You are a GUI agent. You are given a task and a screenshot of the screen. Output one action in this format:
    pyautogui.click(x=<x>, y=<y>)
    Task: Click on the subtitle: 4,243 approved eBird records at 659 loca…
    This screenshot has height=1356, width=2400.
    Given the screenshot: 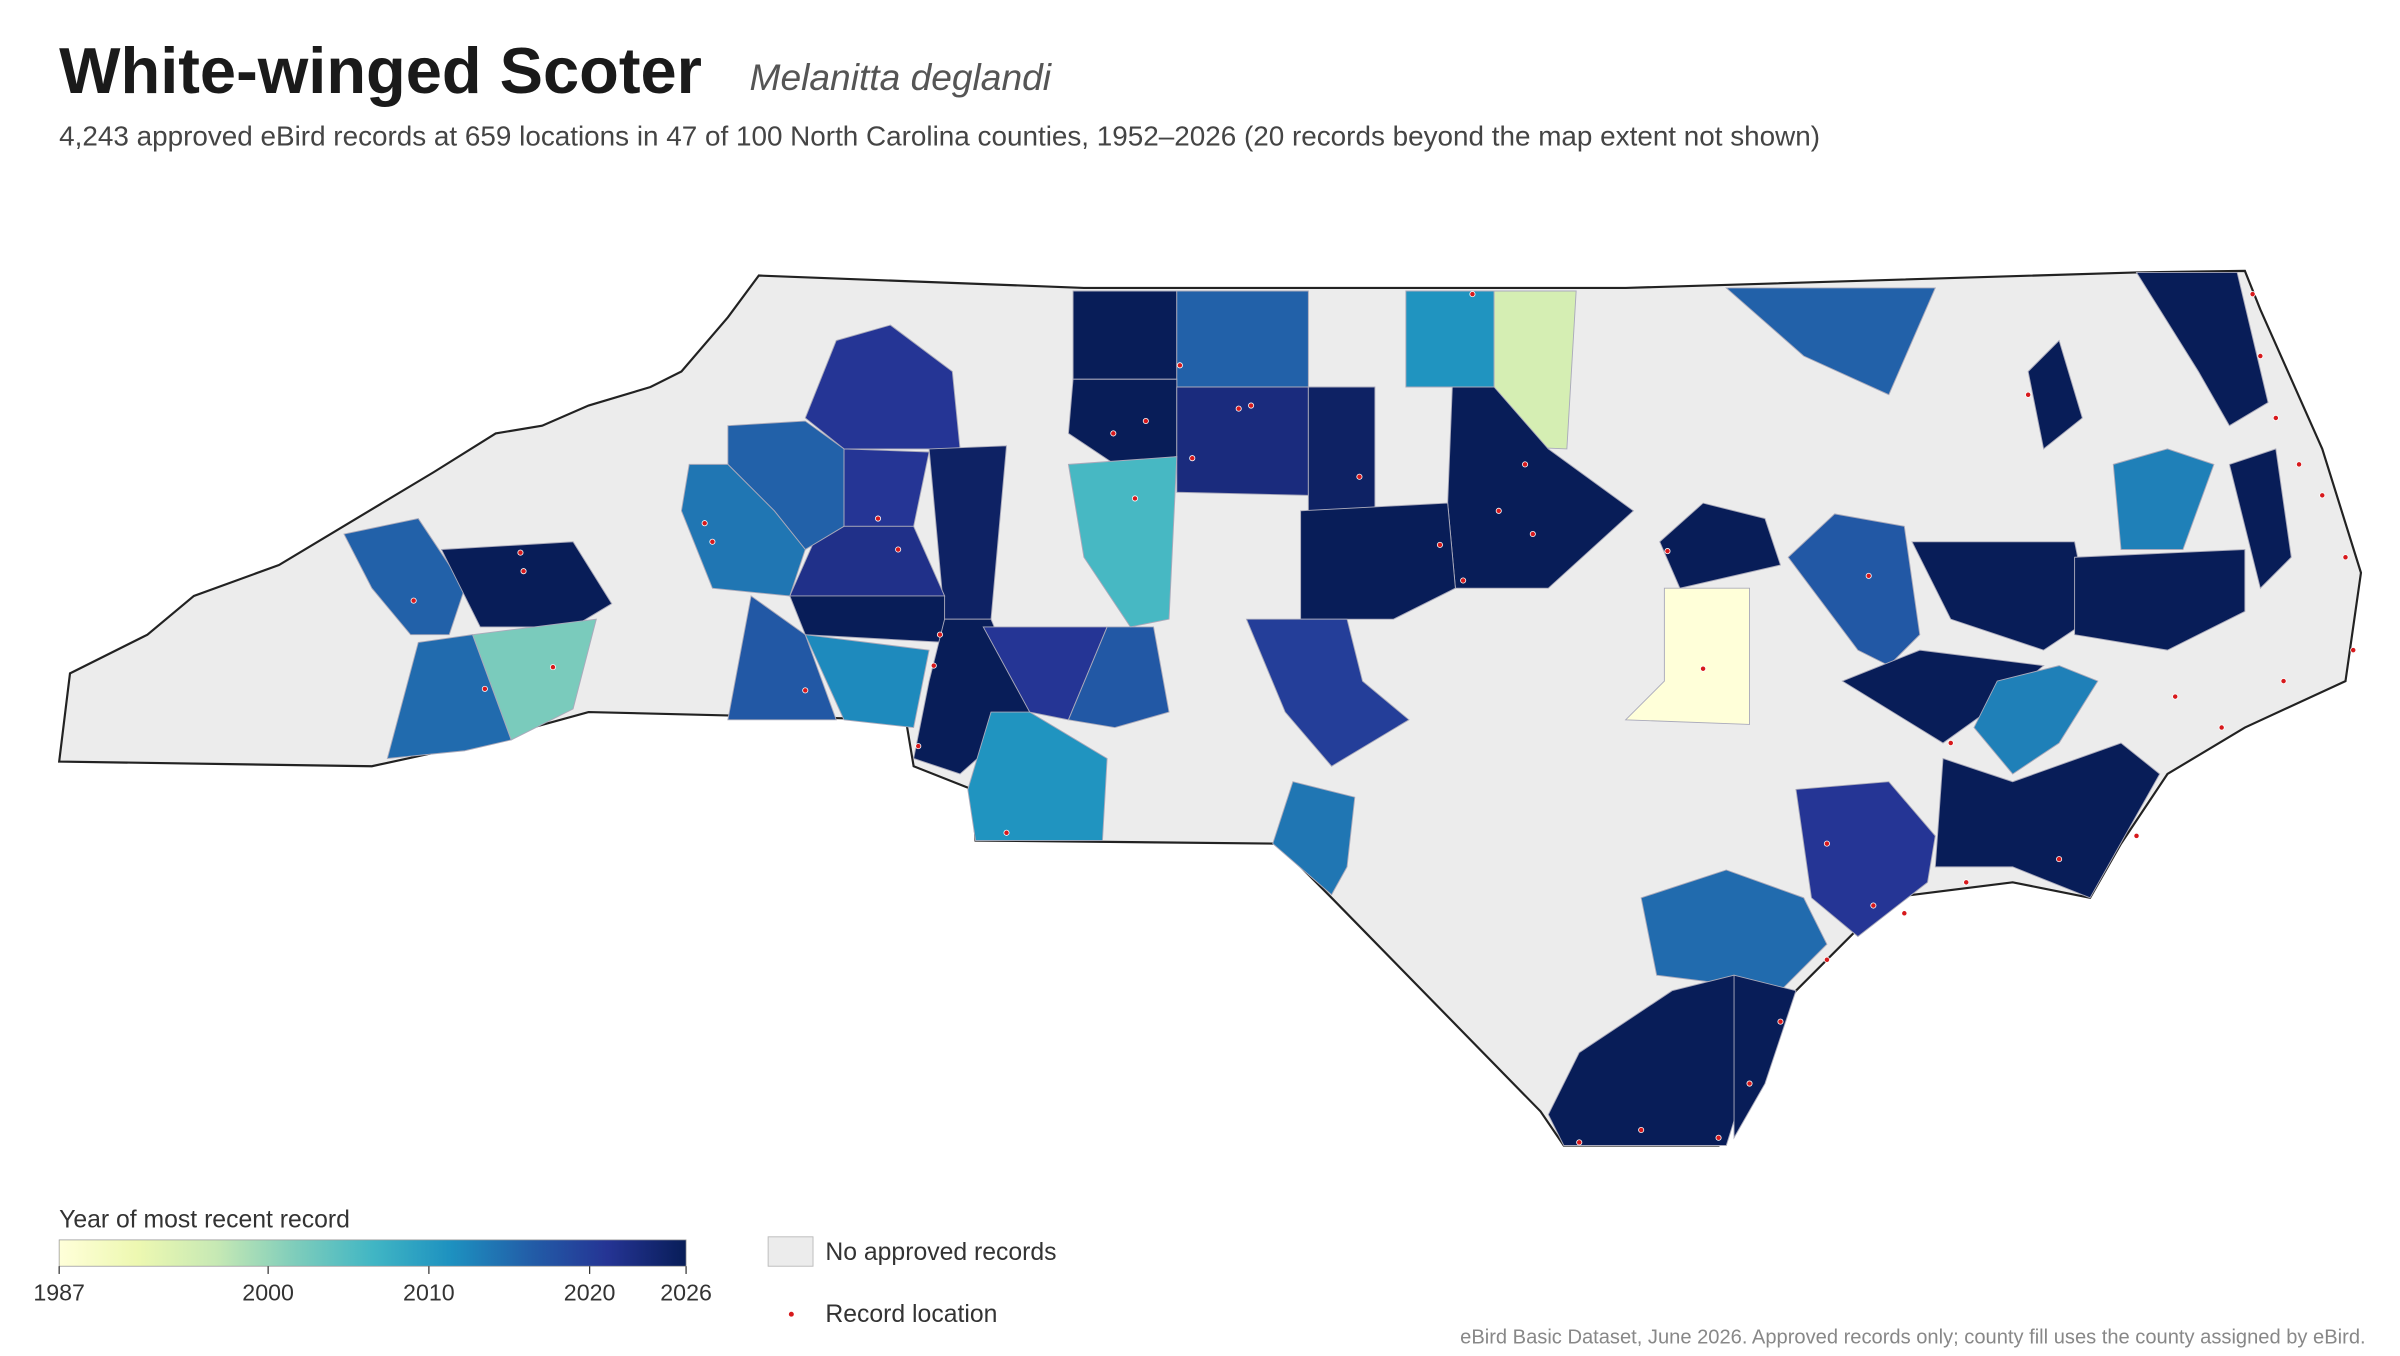 What is the action you would take?
    pyautogui.click(x=939, y=136)
    